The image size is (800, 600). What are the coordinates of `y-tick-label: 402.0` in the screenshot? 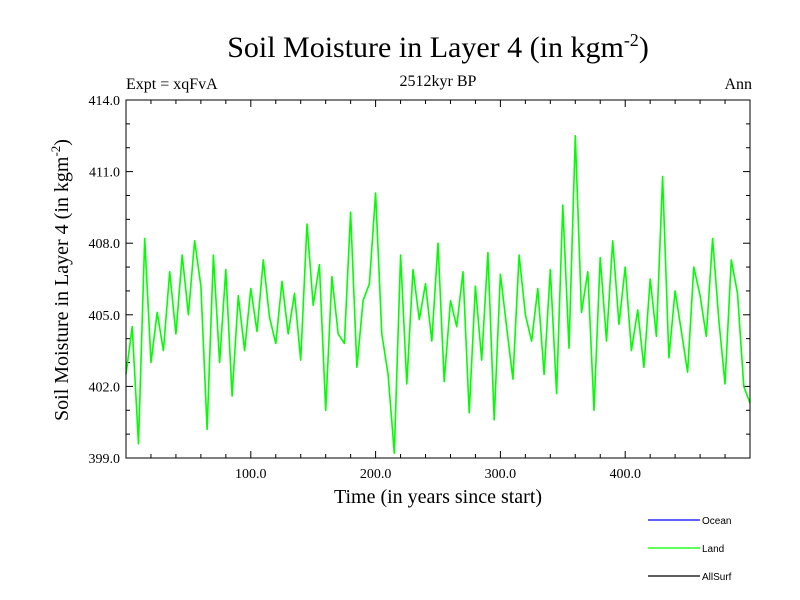 It's located at (105, 387).